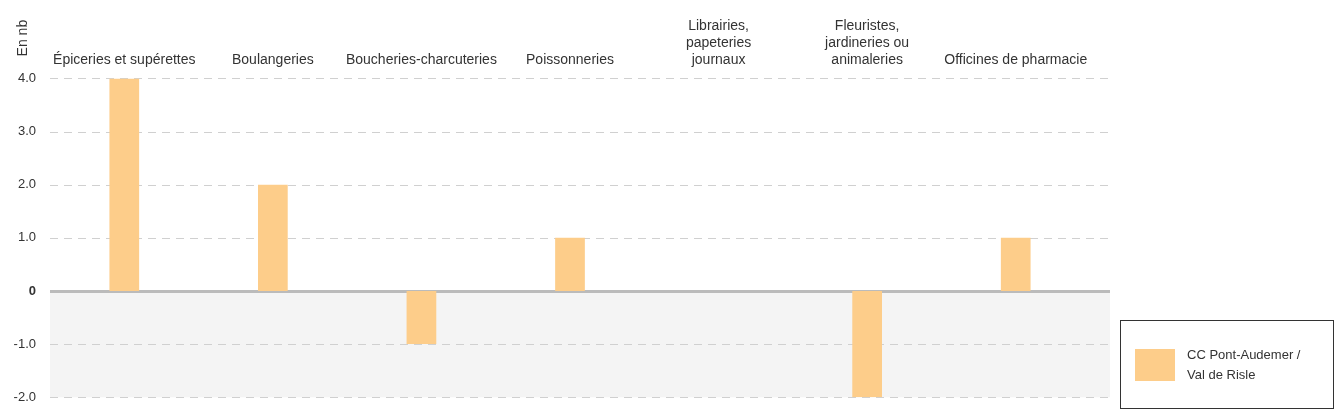 The height and width of the screenshot is (411, 1336). I want to click on x-tick-label: Poissonneries, so click(570, 58).